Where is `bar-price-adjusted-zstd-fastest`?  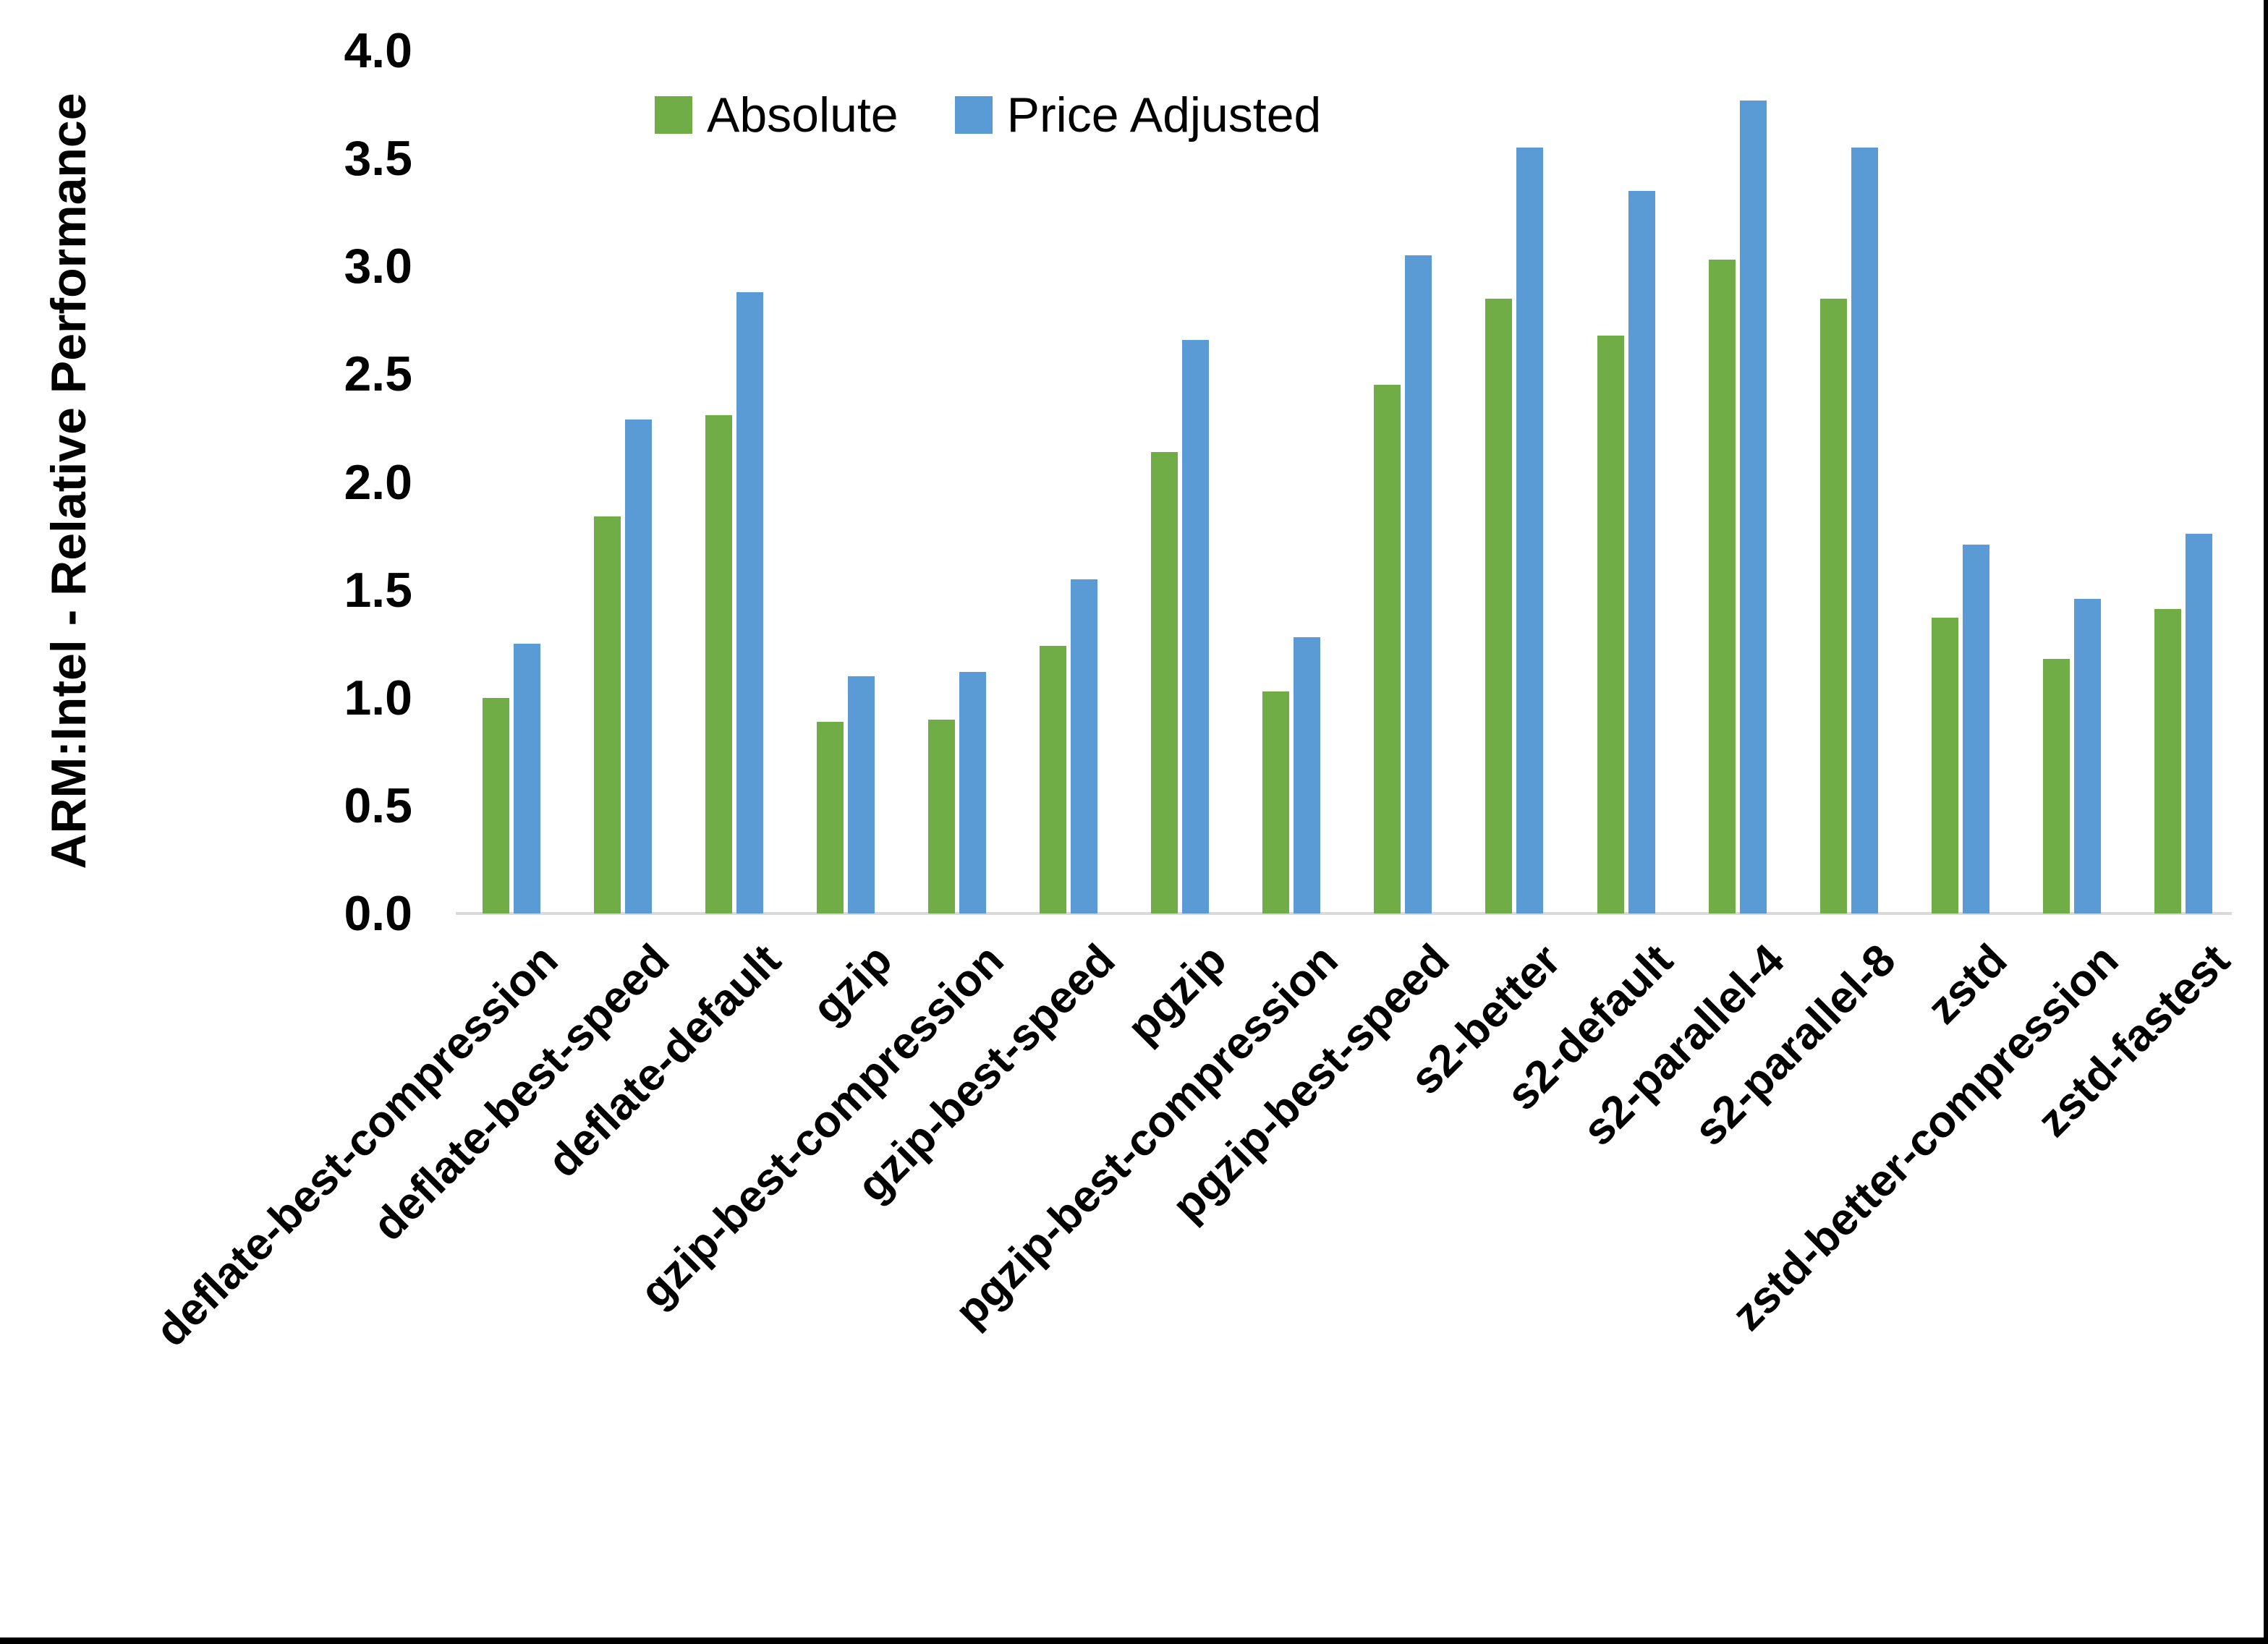 bar-price-adjusted-zstd-fastest is located at coordinates (2198, 723).